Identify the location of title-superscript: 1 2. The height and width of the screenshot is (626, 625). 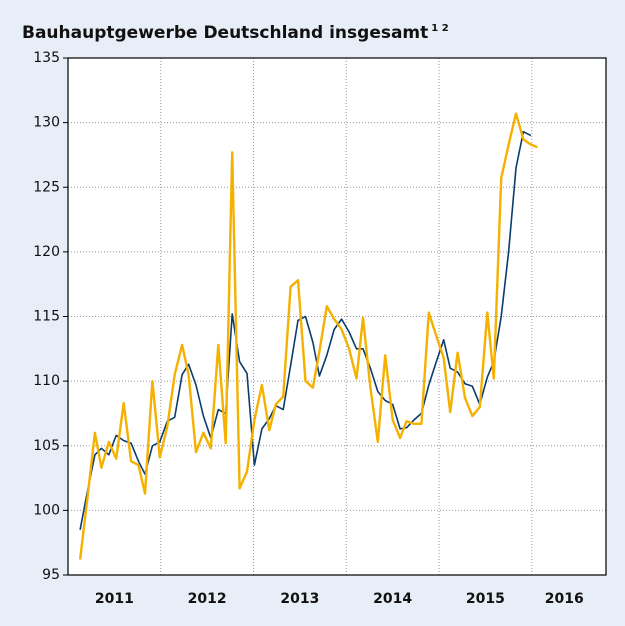
(439, 28).